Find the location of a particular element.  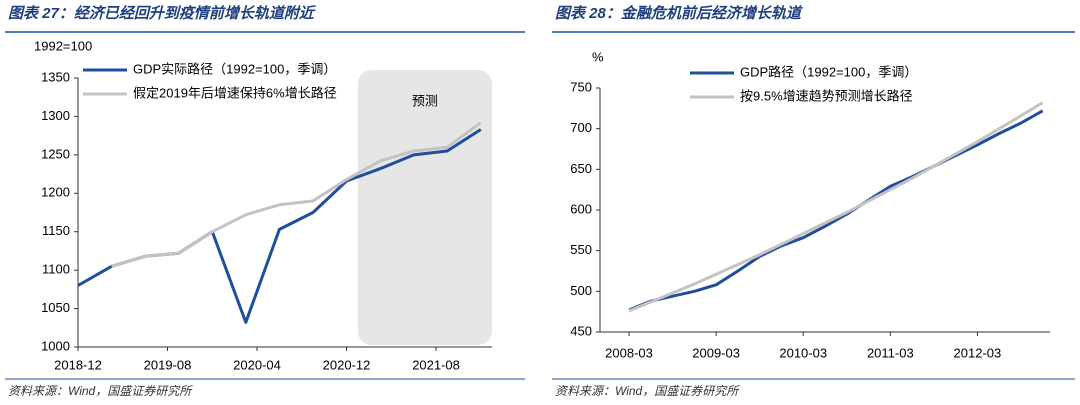

y-tick-label: 1350 is located at coordinates (55, 76).